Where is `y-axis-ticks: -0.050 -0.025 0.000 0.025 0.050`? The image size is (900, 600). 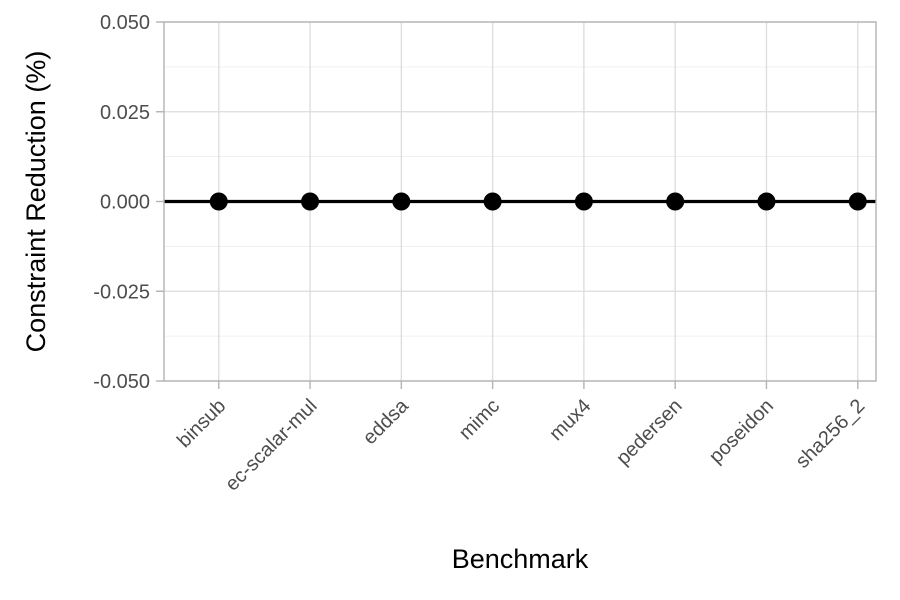 y-axis-ticks: -0.050 -0.025 0.000 0.025 0.050 is located at coordinates (128, 202).